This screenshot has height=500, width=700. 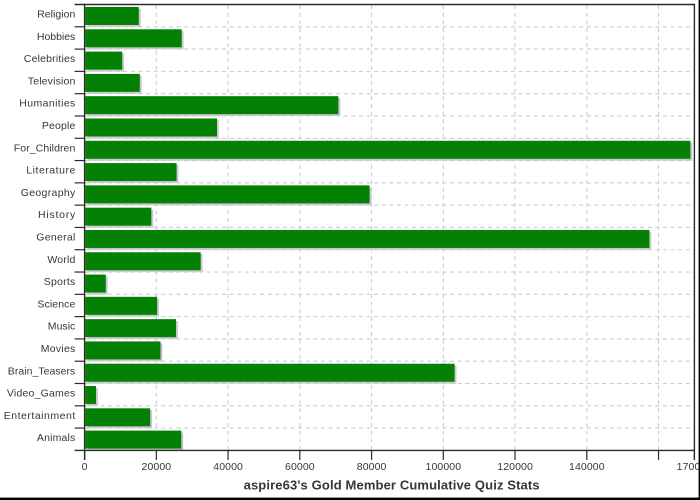 I want to click on svg-text: Hobbies, so click(x=56, y=37).